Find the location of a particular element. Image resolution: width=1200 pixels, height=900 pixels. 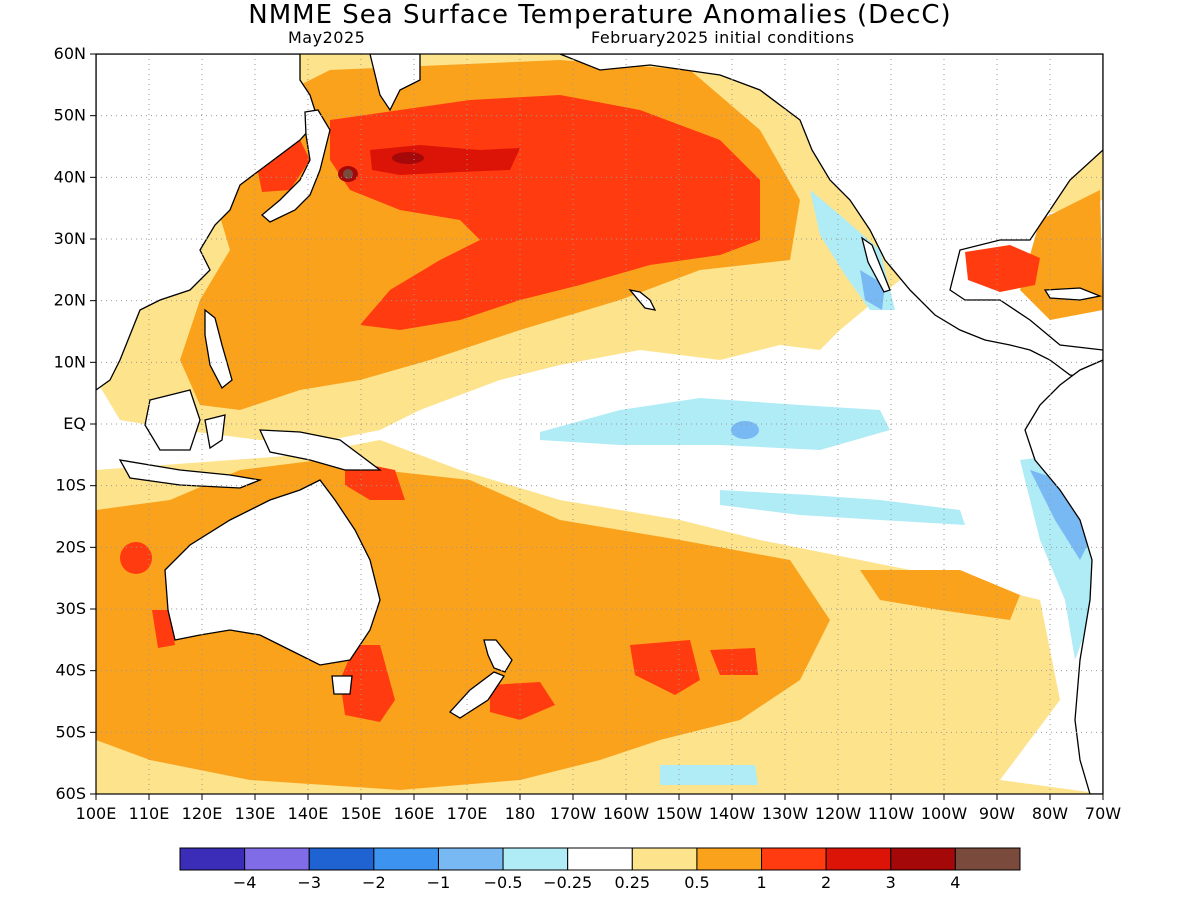

warm-very-strong-northwest-pacific is located at coordinates (445, 160).